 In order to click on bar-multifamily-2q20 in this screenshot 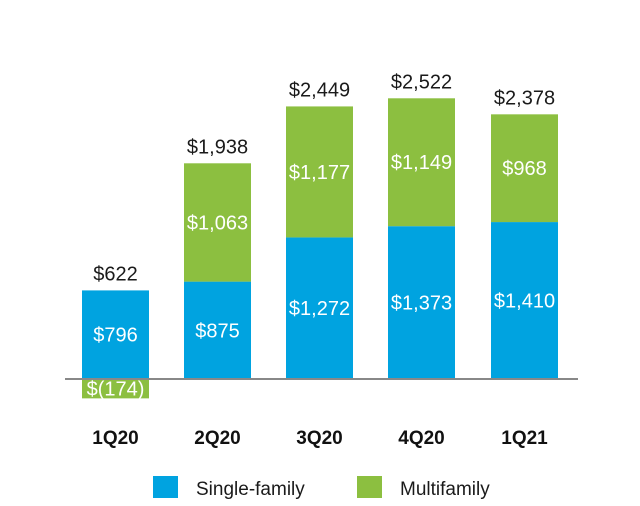, I will do `click(217, 222)`.